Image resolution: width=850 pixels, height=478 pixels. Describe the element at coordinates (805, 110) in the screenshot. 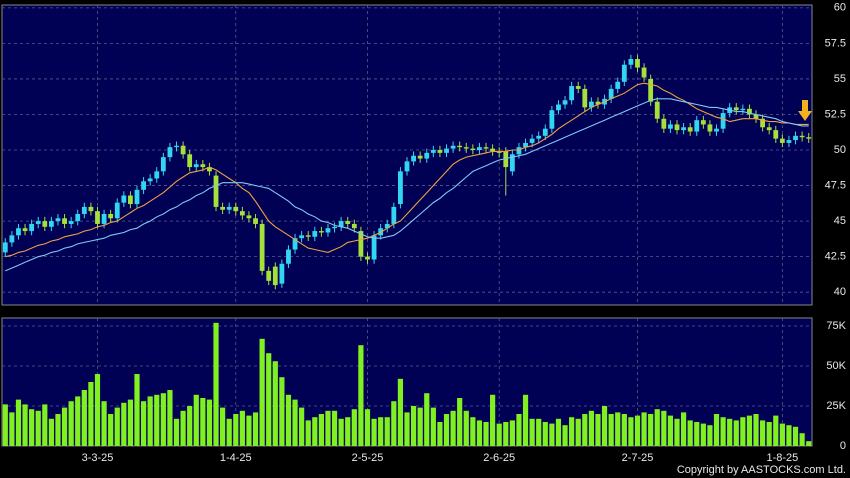

I see `arrow` at that location.